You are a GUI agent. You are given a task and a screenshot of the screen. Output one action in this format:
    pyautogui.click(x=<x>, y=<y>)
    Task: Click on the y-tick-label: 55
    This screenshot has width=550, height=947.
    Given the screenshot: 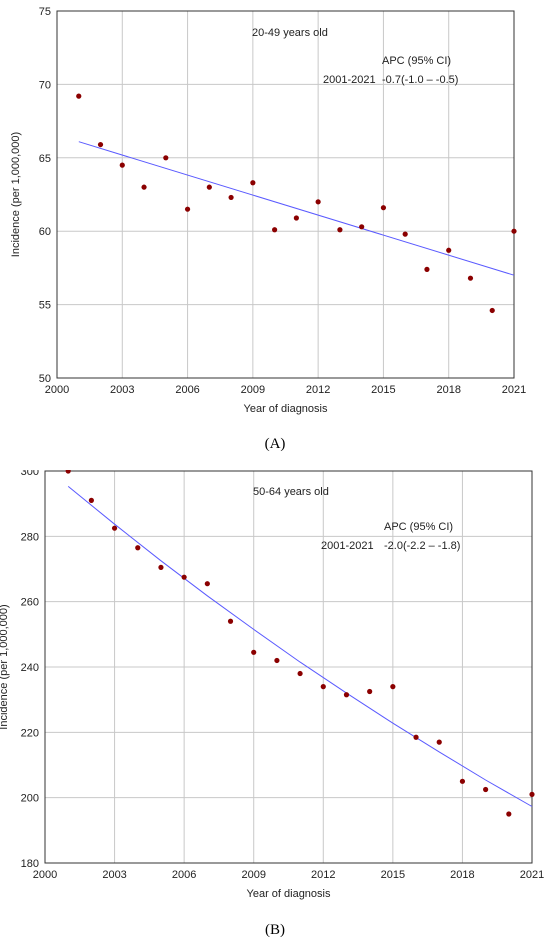 What is the action you would take?
    pyautogui.click(x=45, y=306)
    